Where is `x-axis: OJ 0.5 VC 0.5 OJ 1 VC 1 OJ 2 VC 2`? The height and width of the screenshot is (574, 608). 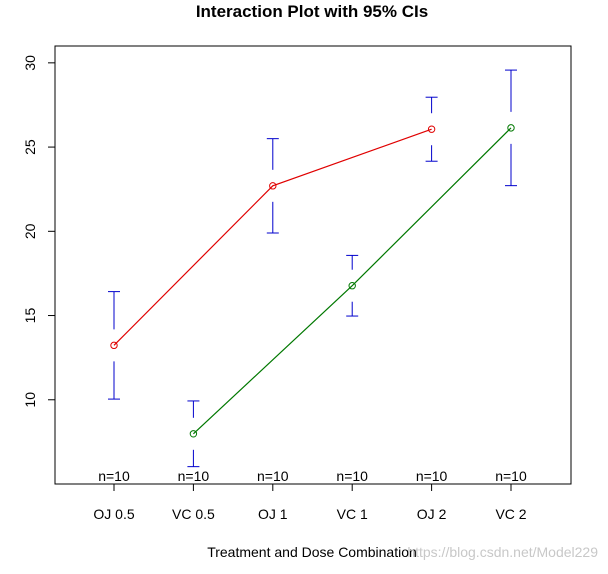
x-axis: OJ 0.5 VC 0.5 OJ 1 VC 1 OJ 2 VC 2 is located at coordinates (310, 502).